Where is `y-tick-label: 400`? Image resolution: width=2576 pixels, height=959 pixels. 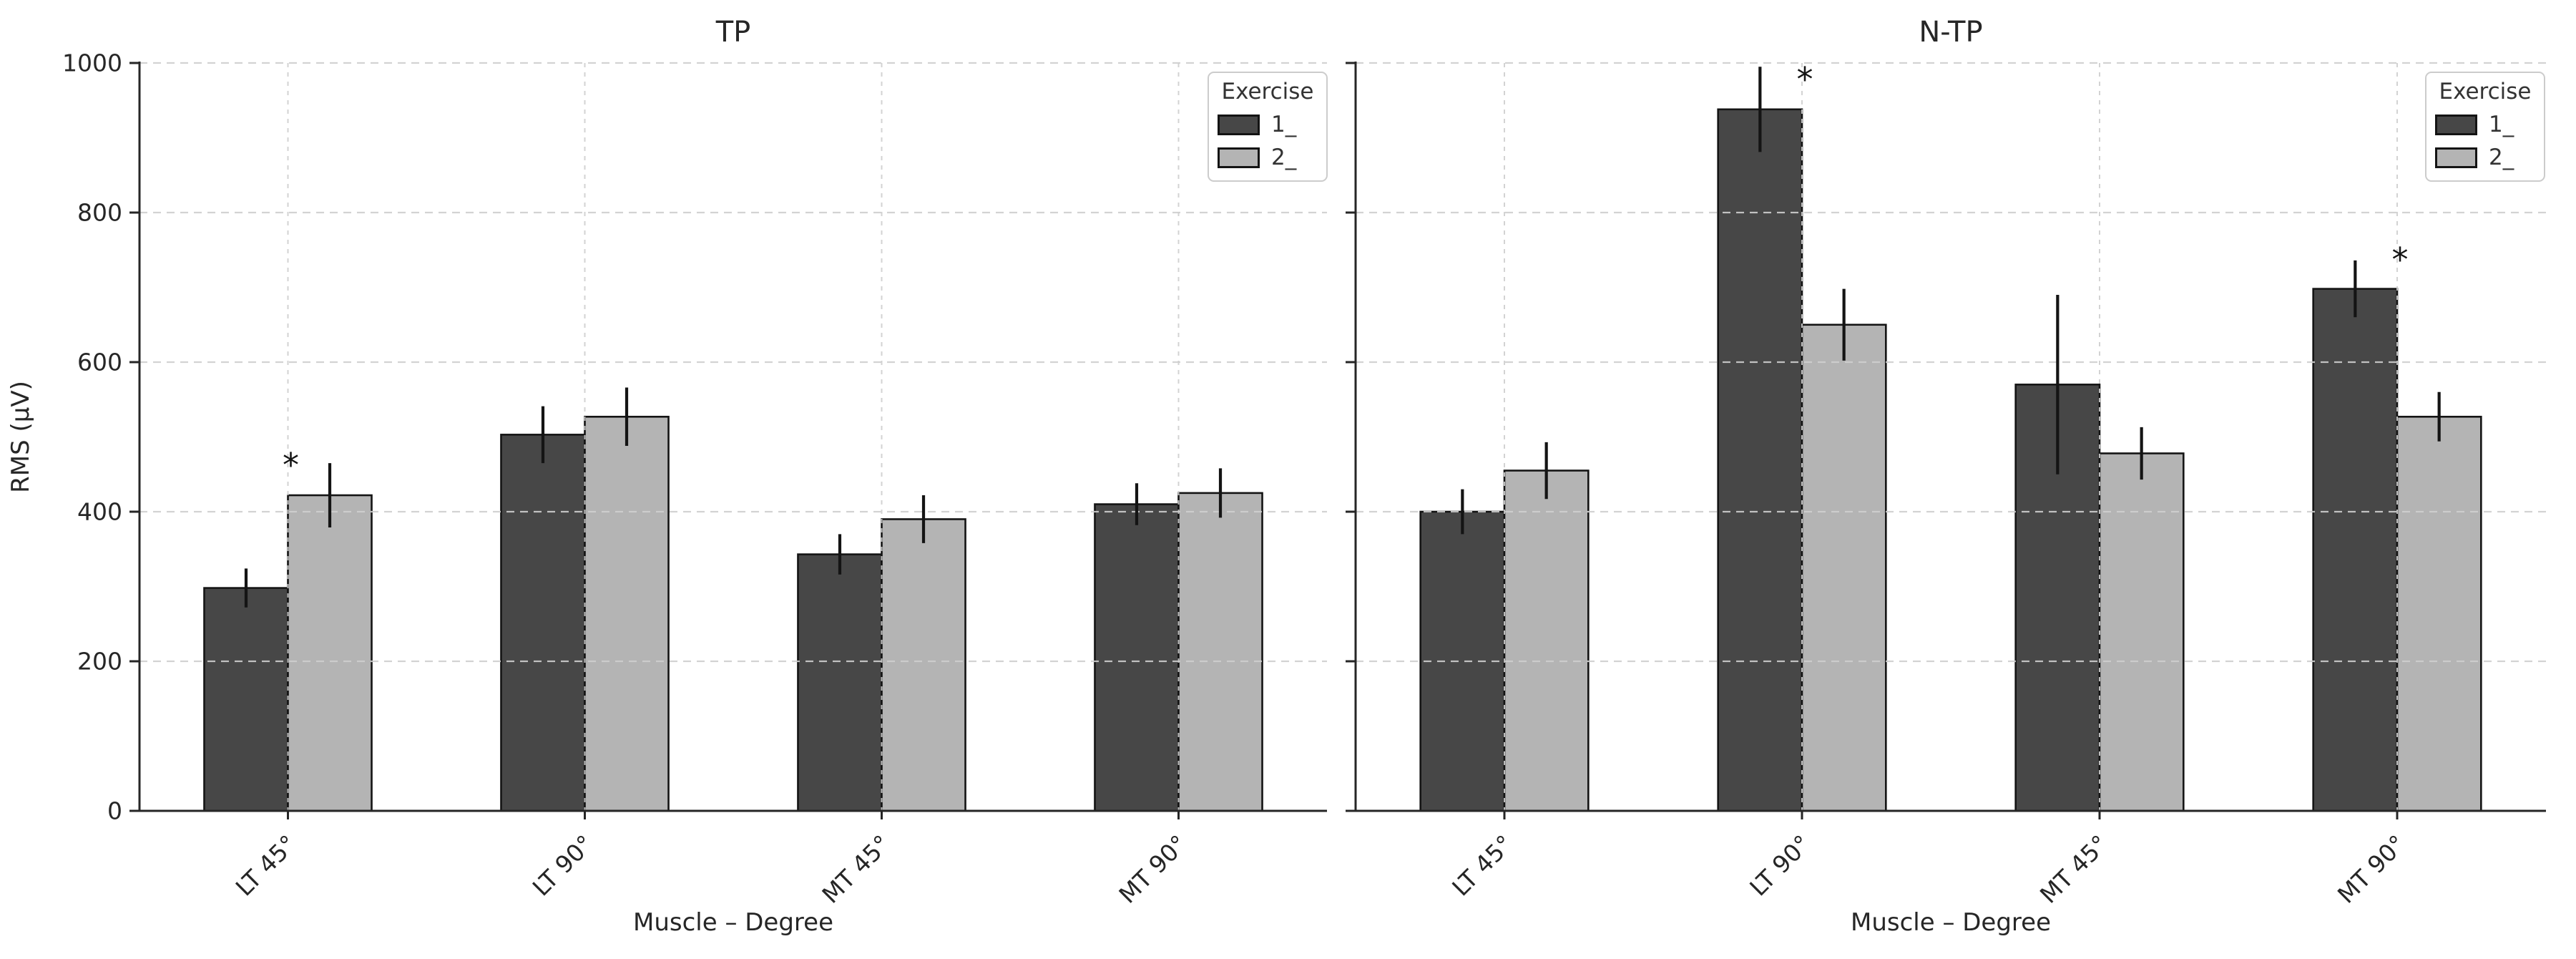 y-tick-label: 400 is located at coordinates (99, 512).